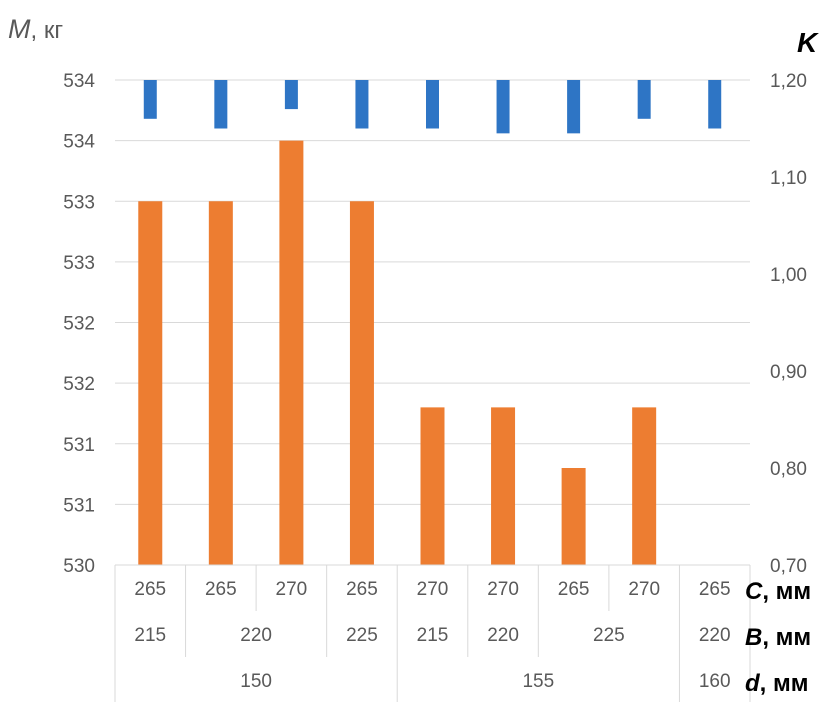 This screenshot has height=702, width=834. Describe the element at coordinates (808, 42) in the screenshot. I see `right-axis-title: K` at that location.